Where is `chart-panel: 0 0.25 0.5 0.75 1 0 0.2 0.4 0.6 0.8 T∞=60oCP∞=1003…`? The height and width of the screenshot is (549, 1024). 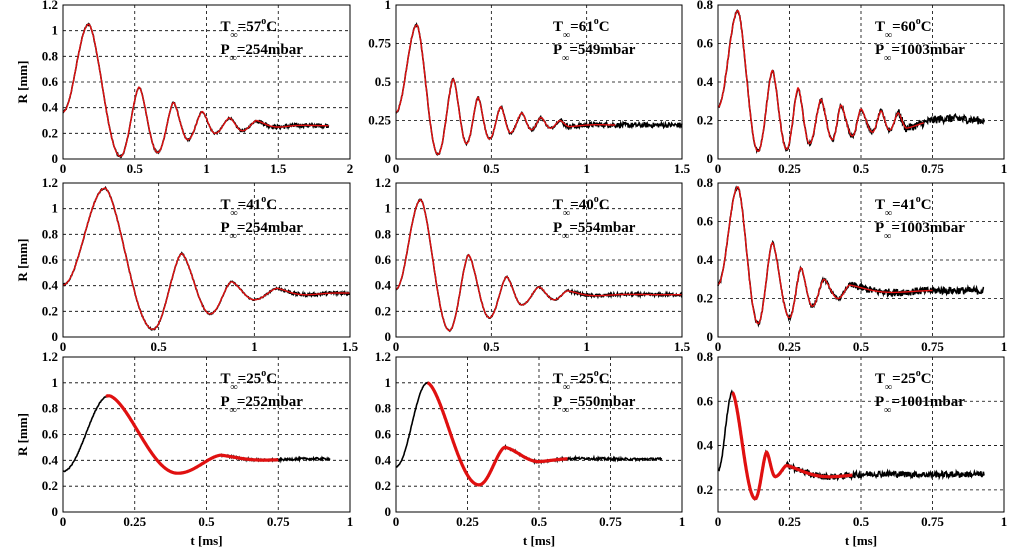 chart-panel: 0 0.25 0.5 0.75 1 0 0.2 0.4 0.6 0.8 T∞=60oCP∞=1003… is located at coordinates (852, 88).